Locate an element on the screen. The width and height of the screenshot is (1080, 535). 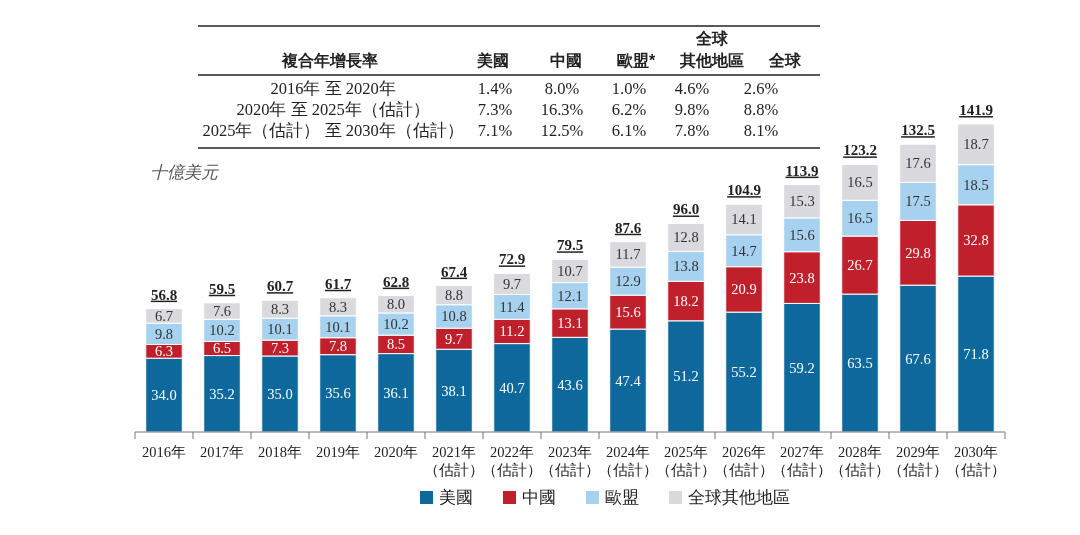
total-label: 104.9 is located at coordinates (744, 190).